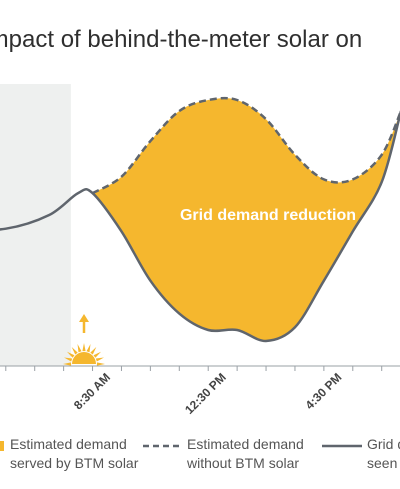 The width and height of the screenshot is (400, 489). What do you see at coordinates (383, 454) in the screenshot?
I see `legend-item-grid: Grid d seen` at bounding box center [383, 454].